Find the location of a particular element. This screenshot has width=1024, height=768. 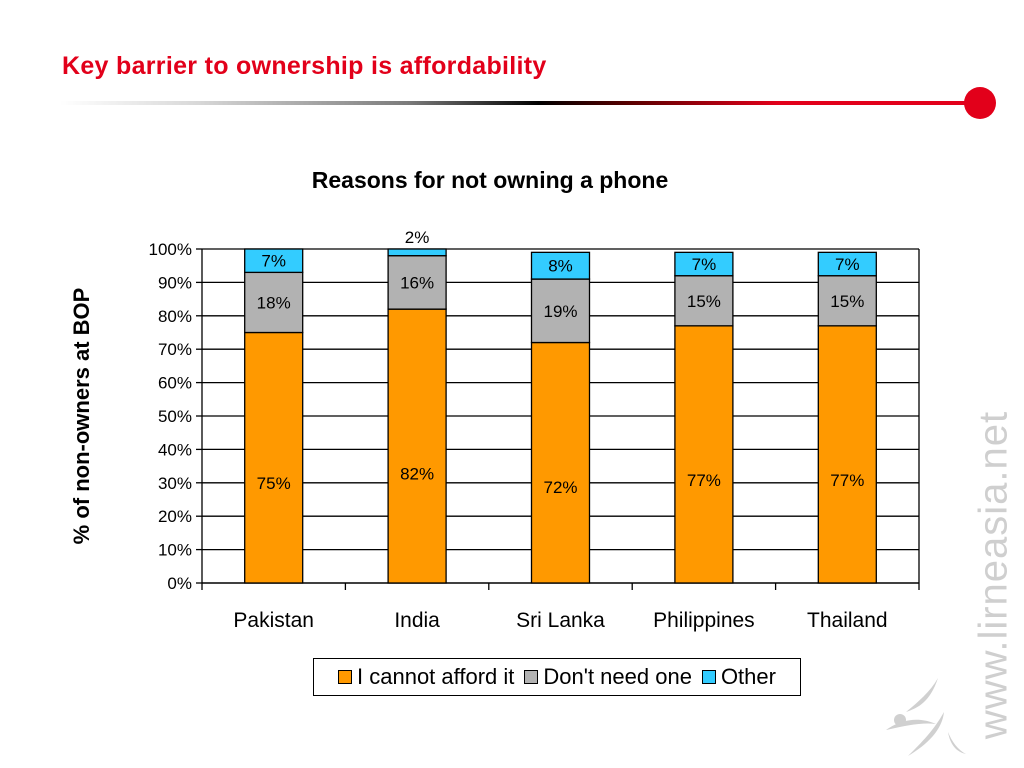

y-tick-label: 40% is located at coordinates (175, 449).